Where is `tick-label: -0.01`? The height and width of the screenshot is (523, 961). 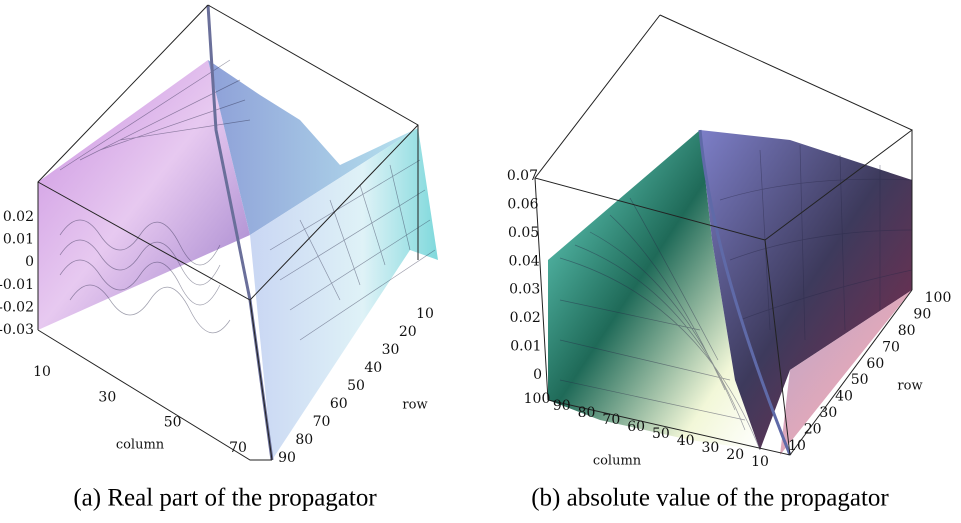
tick-label: -0.01 is located at coordinates (17, 285).